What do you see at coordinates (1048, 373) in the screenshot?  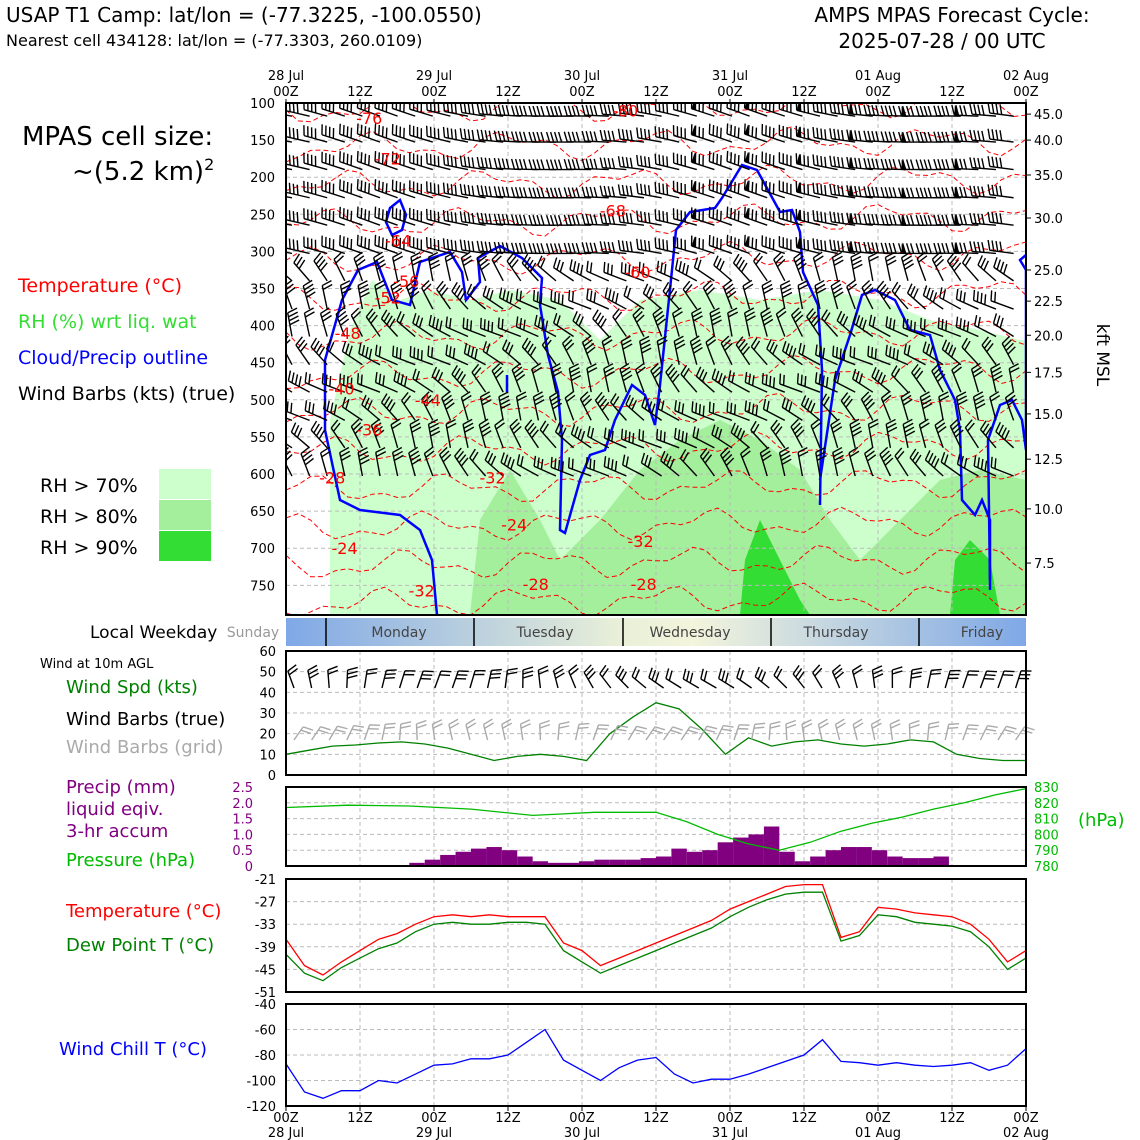 I see `height-tick-label: 17.5` at bounding box center [1048, 373].